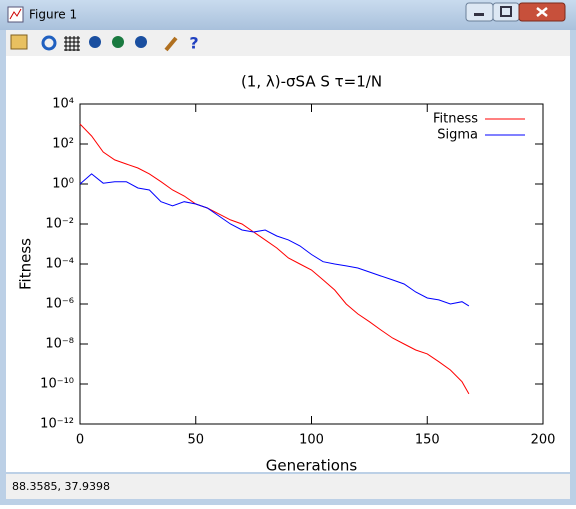  Describe the element at coordinates (63, 104) in the screenshot. I see `y-tick-label: 10⁴` at that location.